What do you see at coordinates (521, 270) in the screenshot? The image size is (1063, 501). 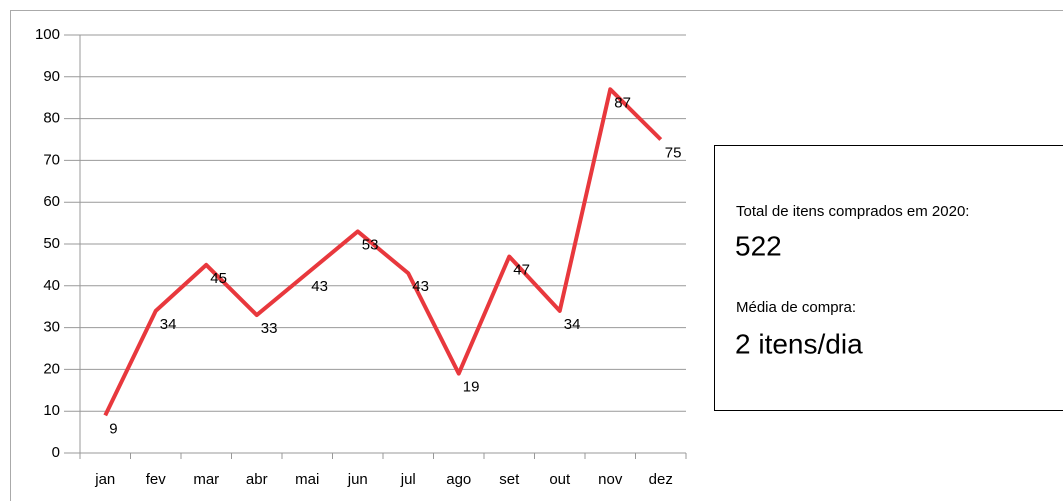 I see `data-label: 47` at bounding box center [521, 270].